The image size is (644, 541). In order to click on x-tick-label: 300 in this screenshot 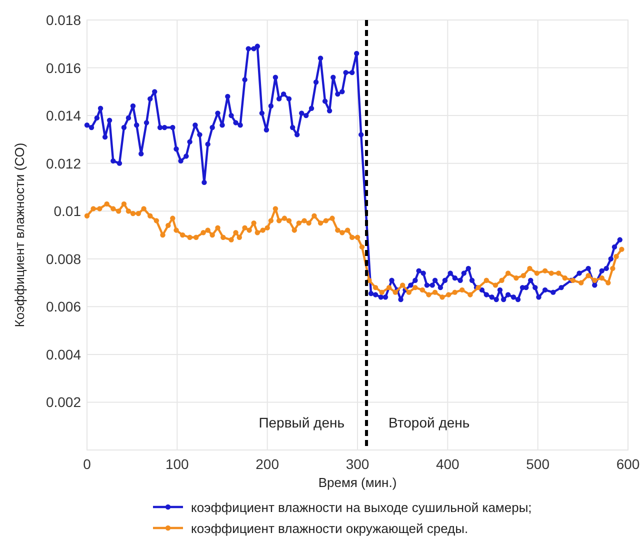, I will do `click(358, 464)`.